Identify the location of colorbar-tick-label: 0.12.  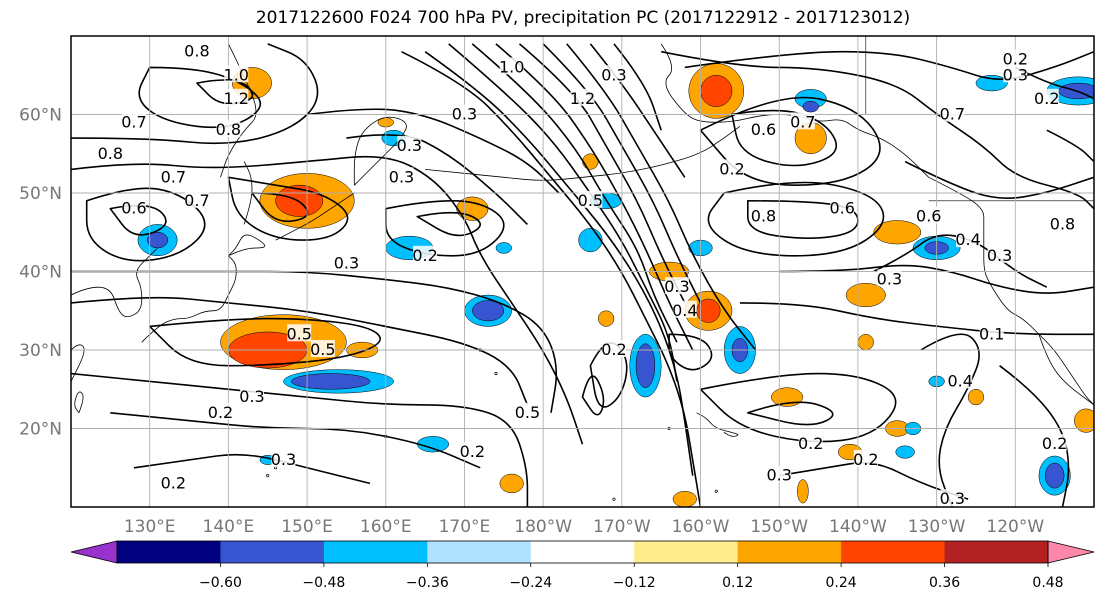
(737, 583).